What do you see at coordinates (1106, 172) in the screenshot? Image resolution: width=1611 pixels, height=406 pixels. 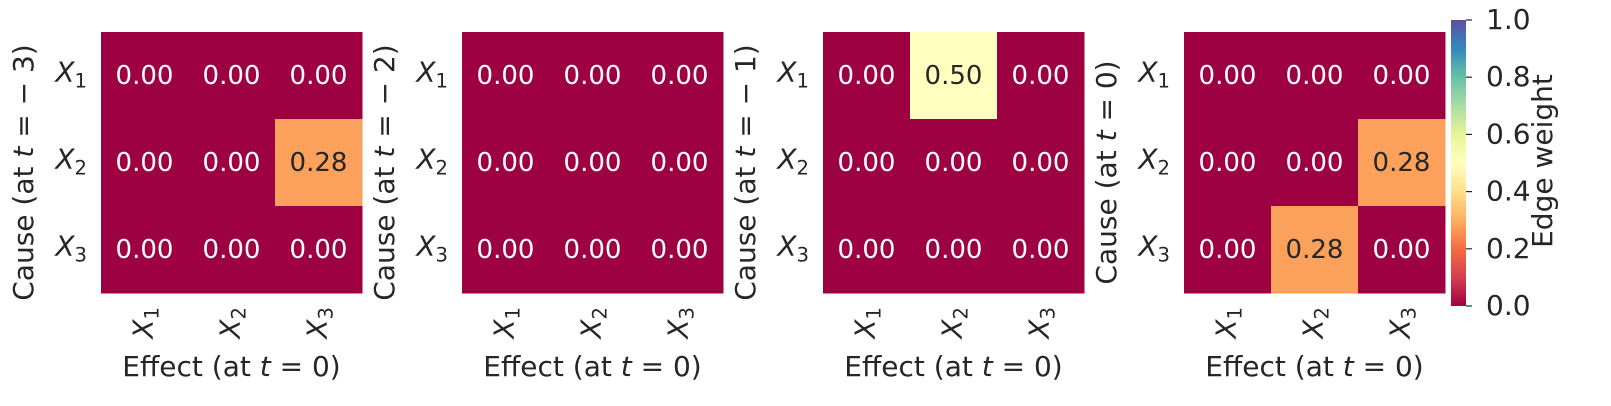 I see `y-axis-label: Cause (at t = 0)` at bounding box center [1106, 172].